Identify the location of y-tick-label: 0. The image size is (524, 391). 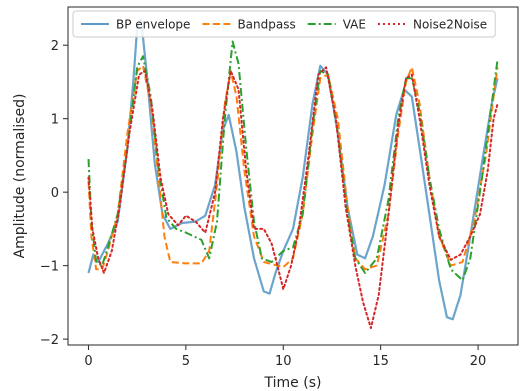
(55, 193).